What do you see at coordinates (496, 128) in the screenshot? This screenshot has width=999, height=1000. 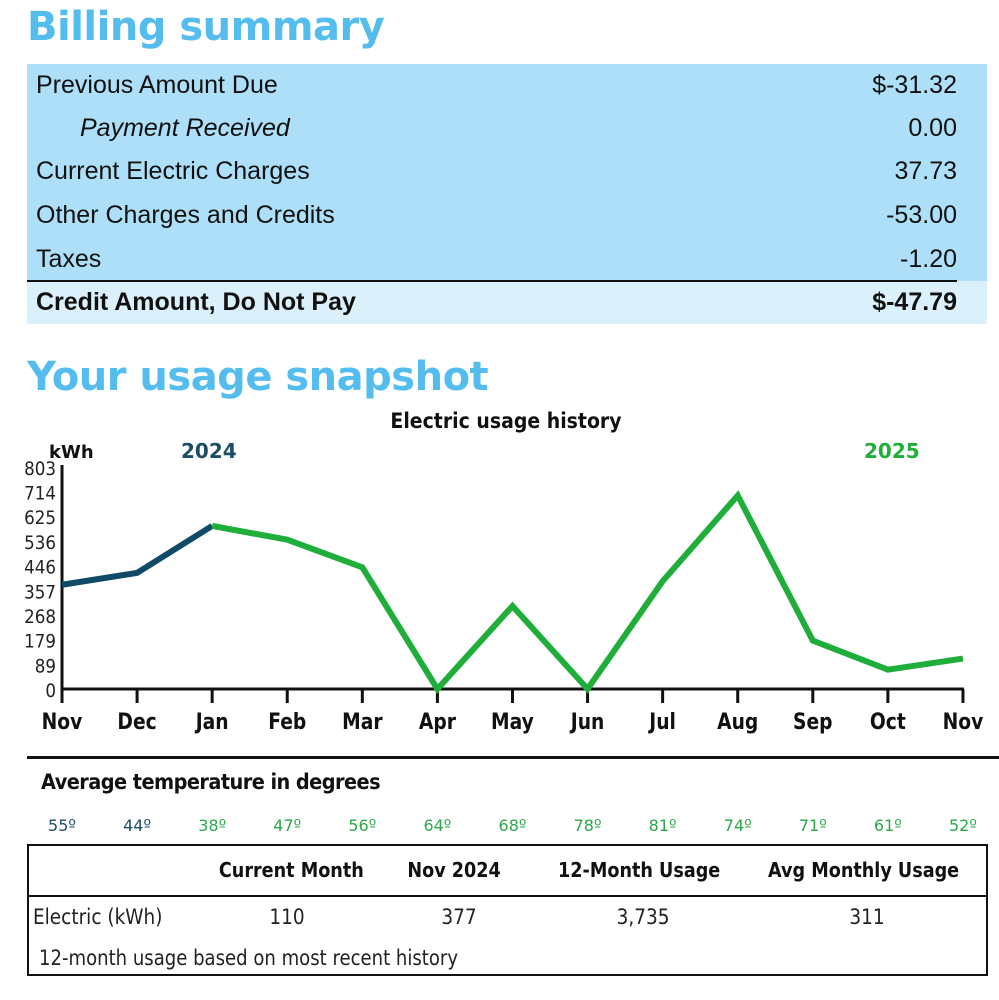 I see `billing-row-payment-received: Payment Received 0.00` at bounding box center [496, 128].